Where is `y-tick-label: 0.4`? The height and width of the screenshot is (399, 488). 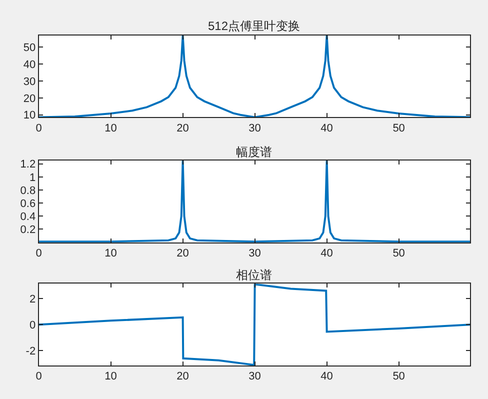 y-tick-label: 0.4 is located at coordinates (28, 217).